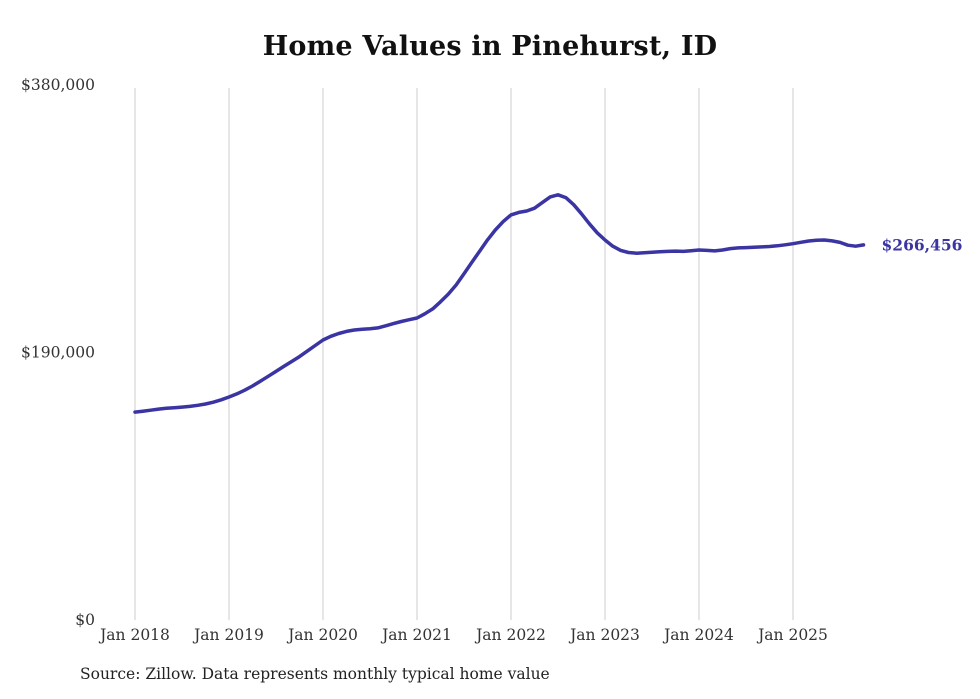  Describe the element at coordinates (604, 635) in the screenshot. I see `x-axis-tick-label: Jan 2023` at that location.